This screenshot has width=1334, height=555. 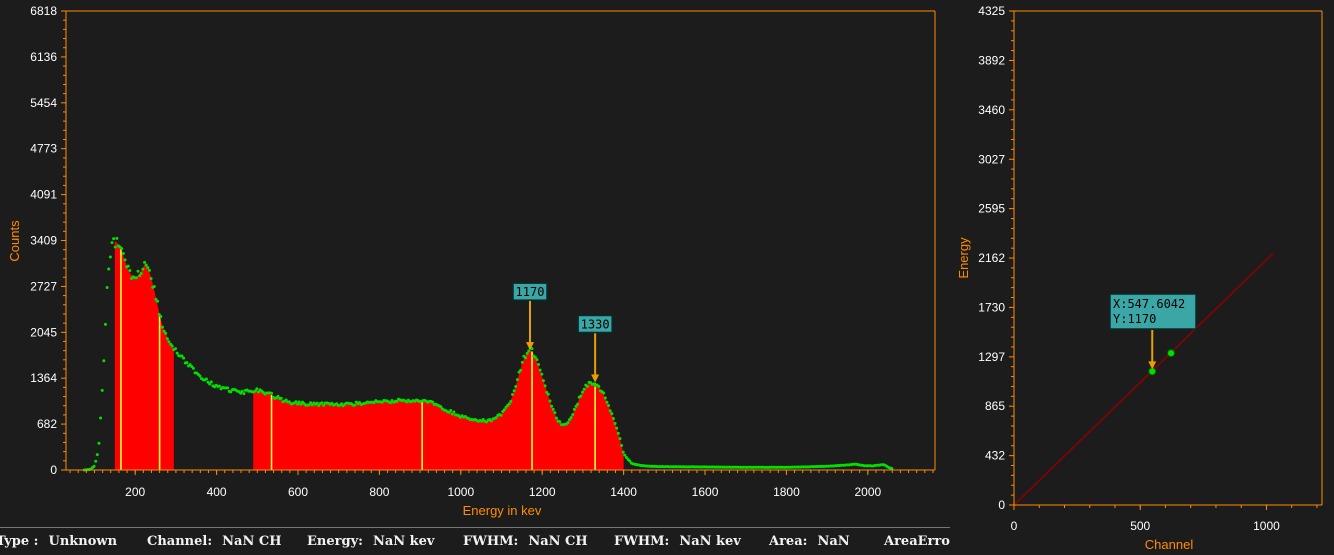 I want to click on cal-y-tick-label: 2162, so click(x=991, y=258).